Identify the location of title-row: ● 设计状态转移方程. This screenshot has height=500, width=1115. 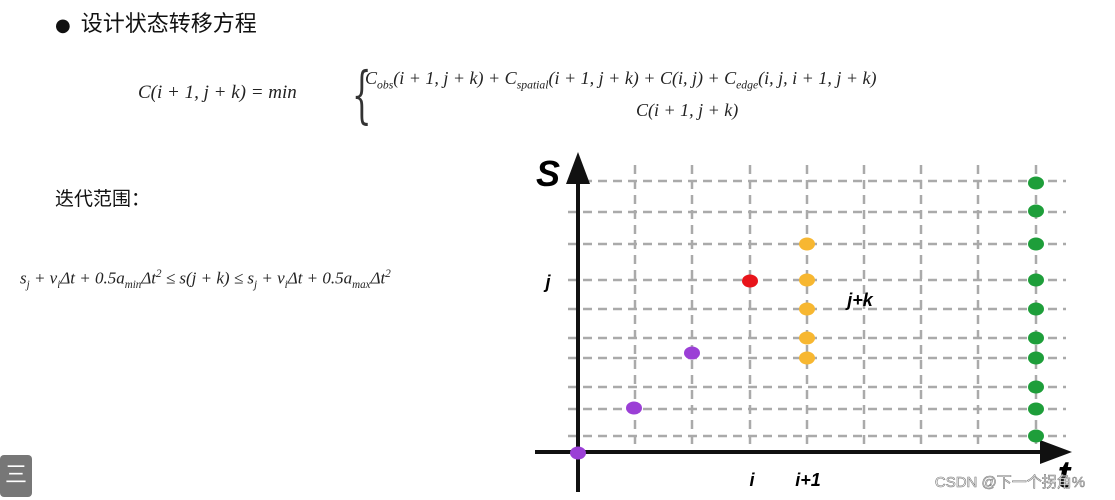
(156, 22).